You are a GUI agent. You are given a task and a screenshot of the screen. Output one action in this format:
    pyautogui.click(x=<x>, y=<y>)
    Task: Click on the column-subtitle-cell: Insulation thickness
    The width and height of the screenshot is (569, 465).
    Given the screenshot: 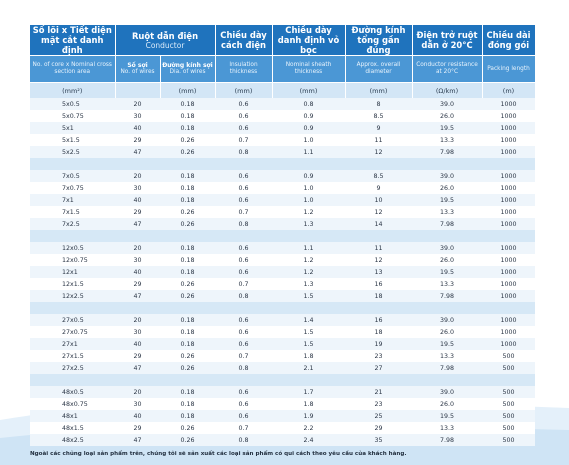 What is the action you would take?
    pyautogui.click(x=244, y=69)
    